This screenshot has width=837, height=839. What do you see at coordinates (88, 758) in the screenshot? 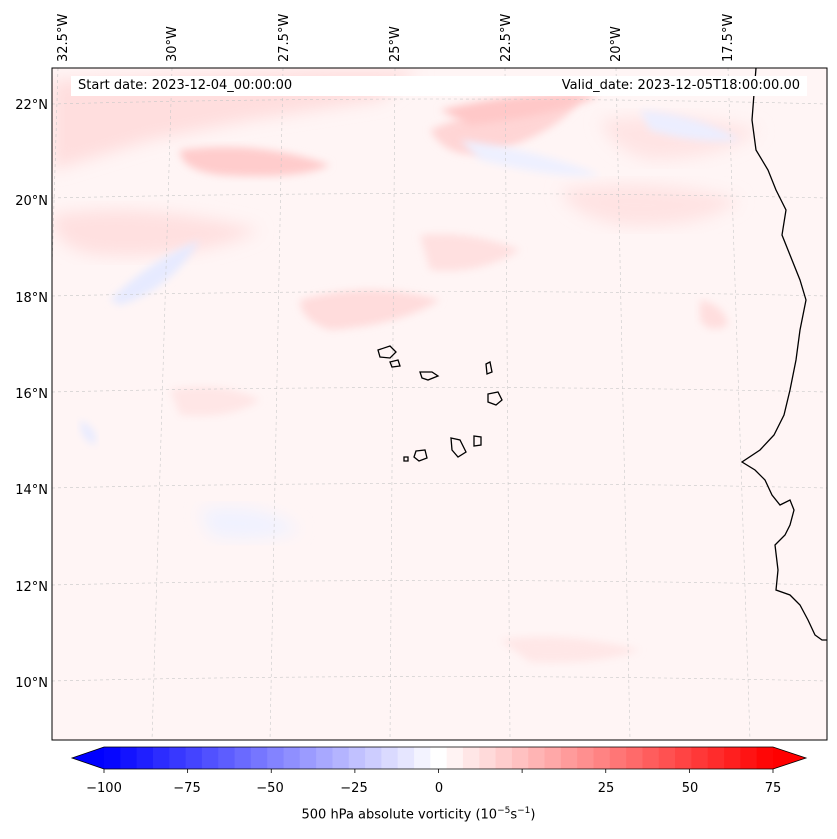
I see `colorbar-extend-min` at bounding box center [88, 758].